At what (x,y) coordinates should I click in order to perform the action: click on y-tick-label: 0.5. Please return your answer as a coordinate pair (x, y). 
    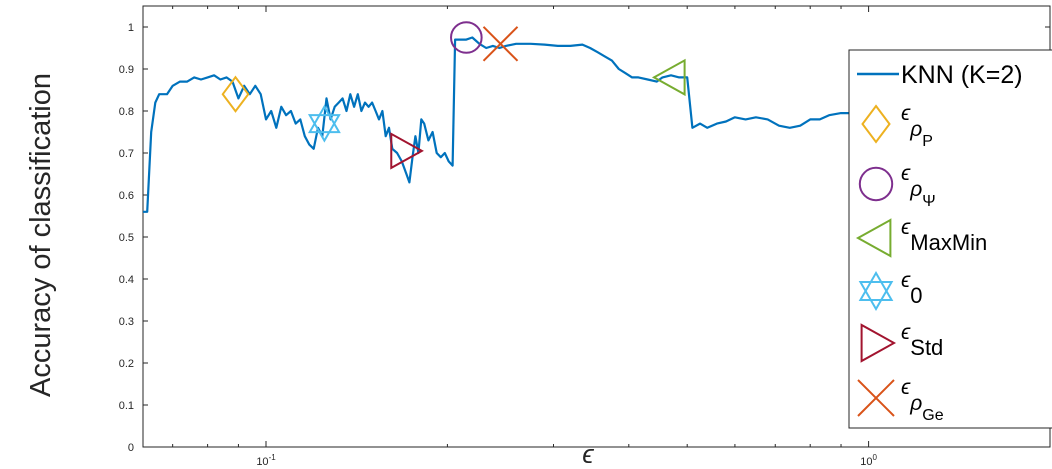
    Looking at the image, I should click on (126, 238).